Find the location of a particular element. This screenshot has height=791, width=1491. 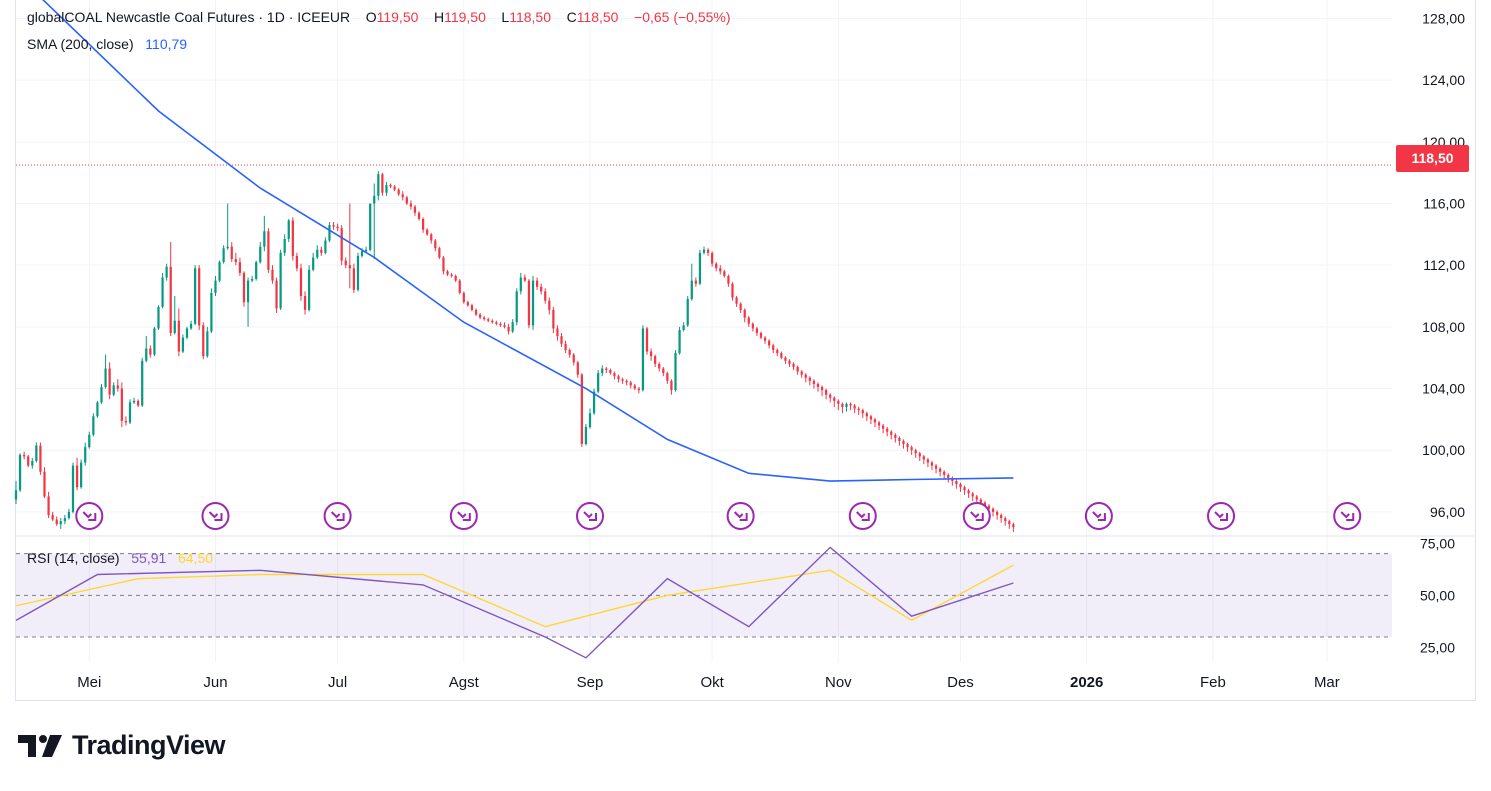

price-tick-label: 112,00 is located at coordinates (1444, 265).